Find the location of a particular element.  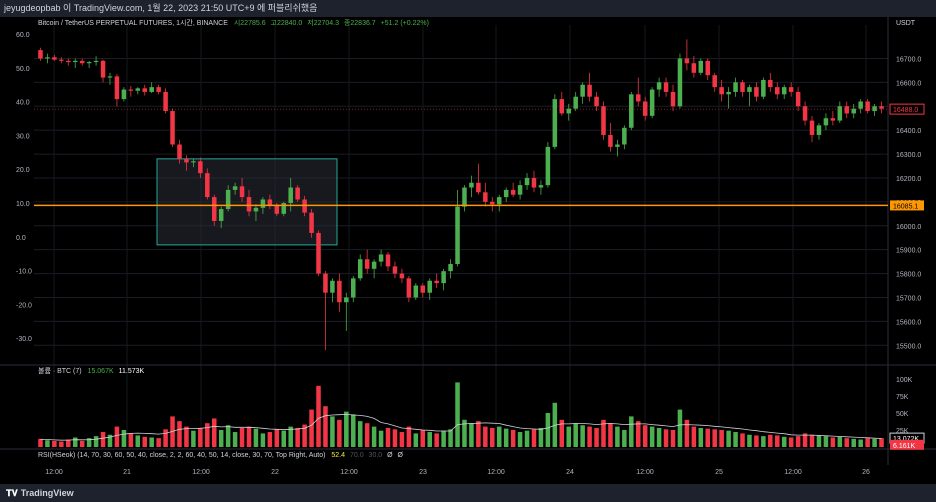

volume-indicator-name: 볼륨 · BTC (7) is located at coordinates (60, 370).